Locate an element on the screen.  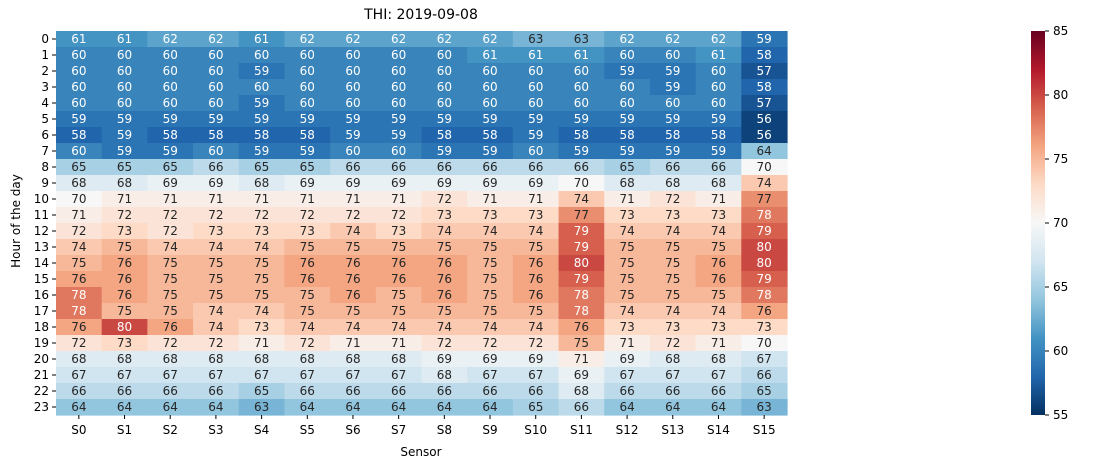
cell-value-label: 58 is located at coordinates (764, 55).